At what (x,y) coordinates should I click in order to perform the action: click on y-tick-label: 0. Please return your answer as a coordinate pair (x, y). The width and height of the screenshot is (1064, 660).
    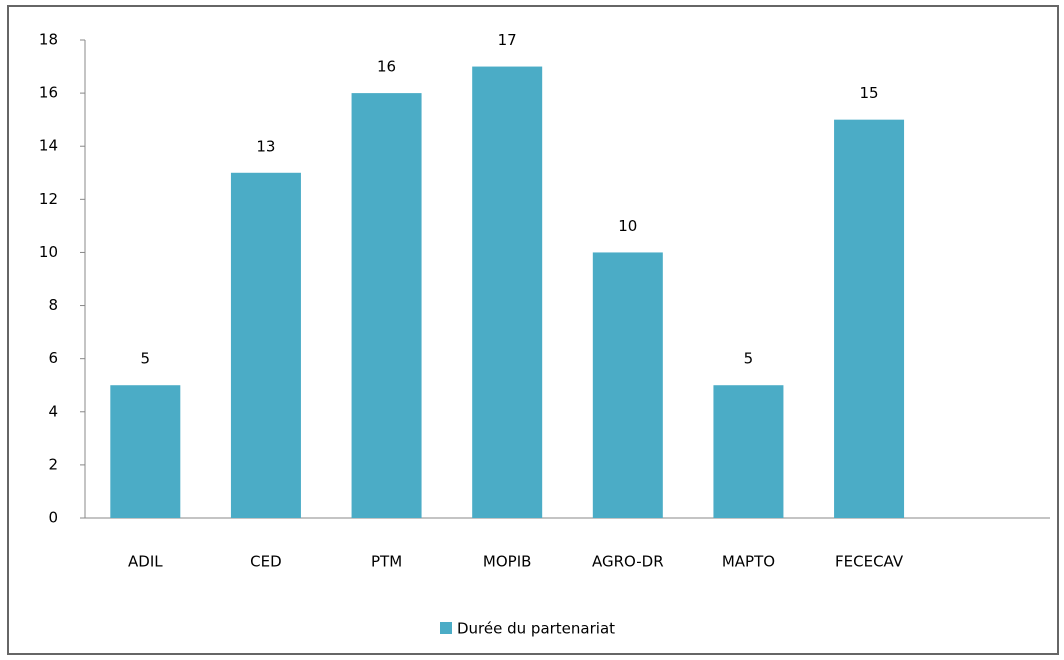
    Looking at the image, I should click on (53, 518).